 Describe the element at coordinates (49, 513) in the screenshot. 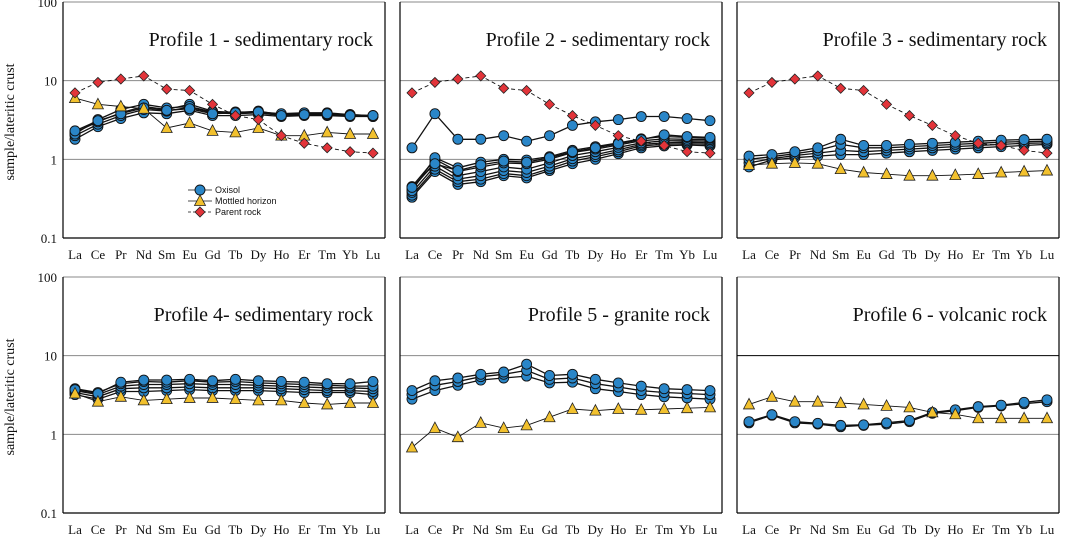

I see `y-tick-label: 0.1` at that location.